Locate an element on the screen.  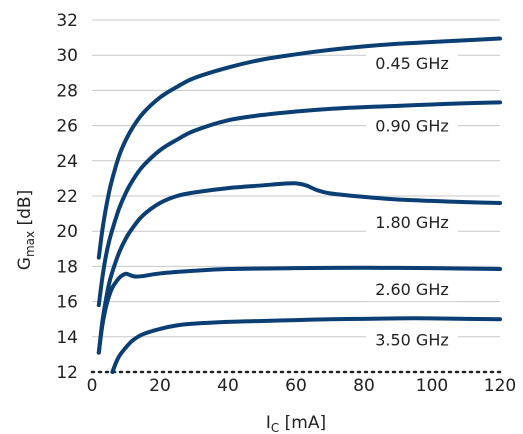
series-label-2-60-ghz: 2.60 GHz is located at coordinates (412, 289).